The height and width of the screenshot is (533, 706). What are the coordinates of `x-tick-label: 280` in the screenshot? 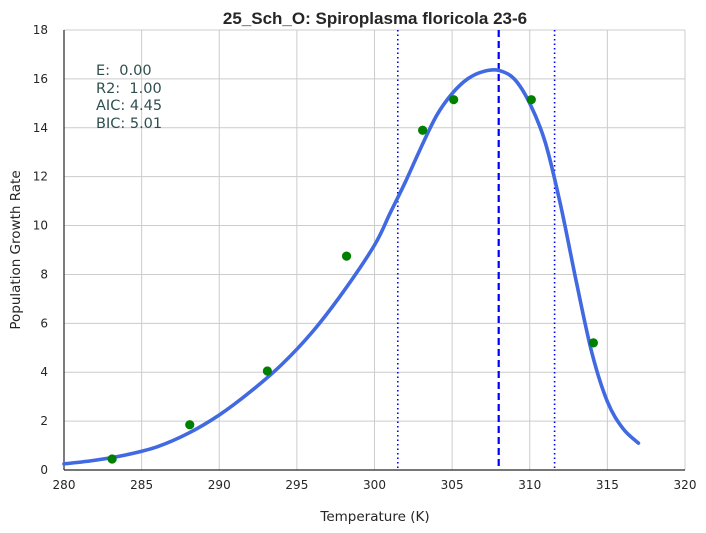 It's located at (64, 485).